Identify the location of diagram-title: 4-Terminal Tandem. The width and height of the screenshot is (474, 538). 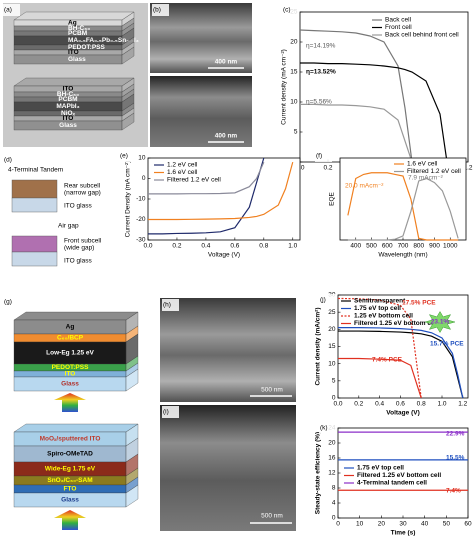
(35, 170).